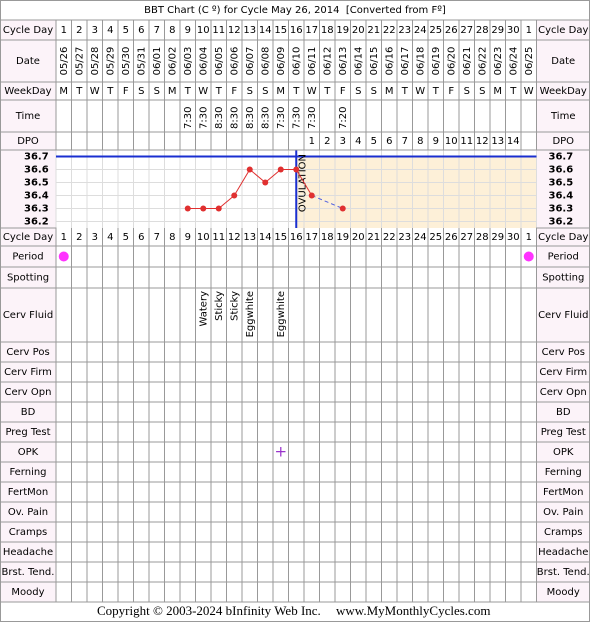  Describe the element at coordinates (420, 237) in the screenshot. I see `cell-text: 24` at that location.